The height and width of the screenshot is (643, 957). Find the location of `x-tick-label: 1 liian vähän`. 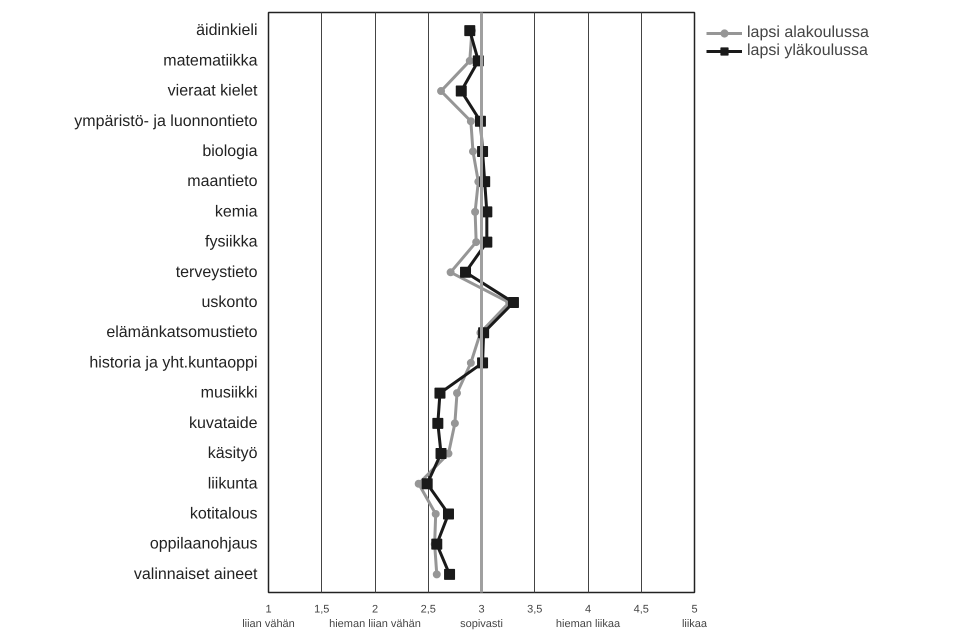

x-tick-label: 1 liian vähän is located at coordinates (268, 617).